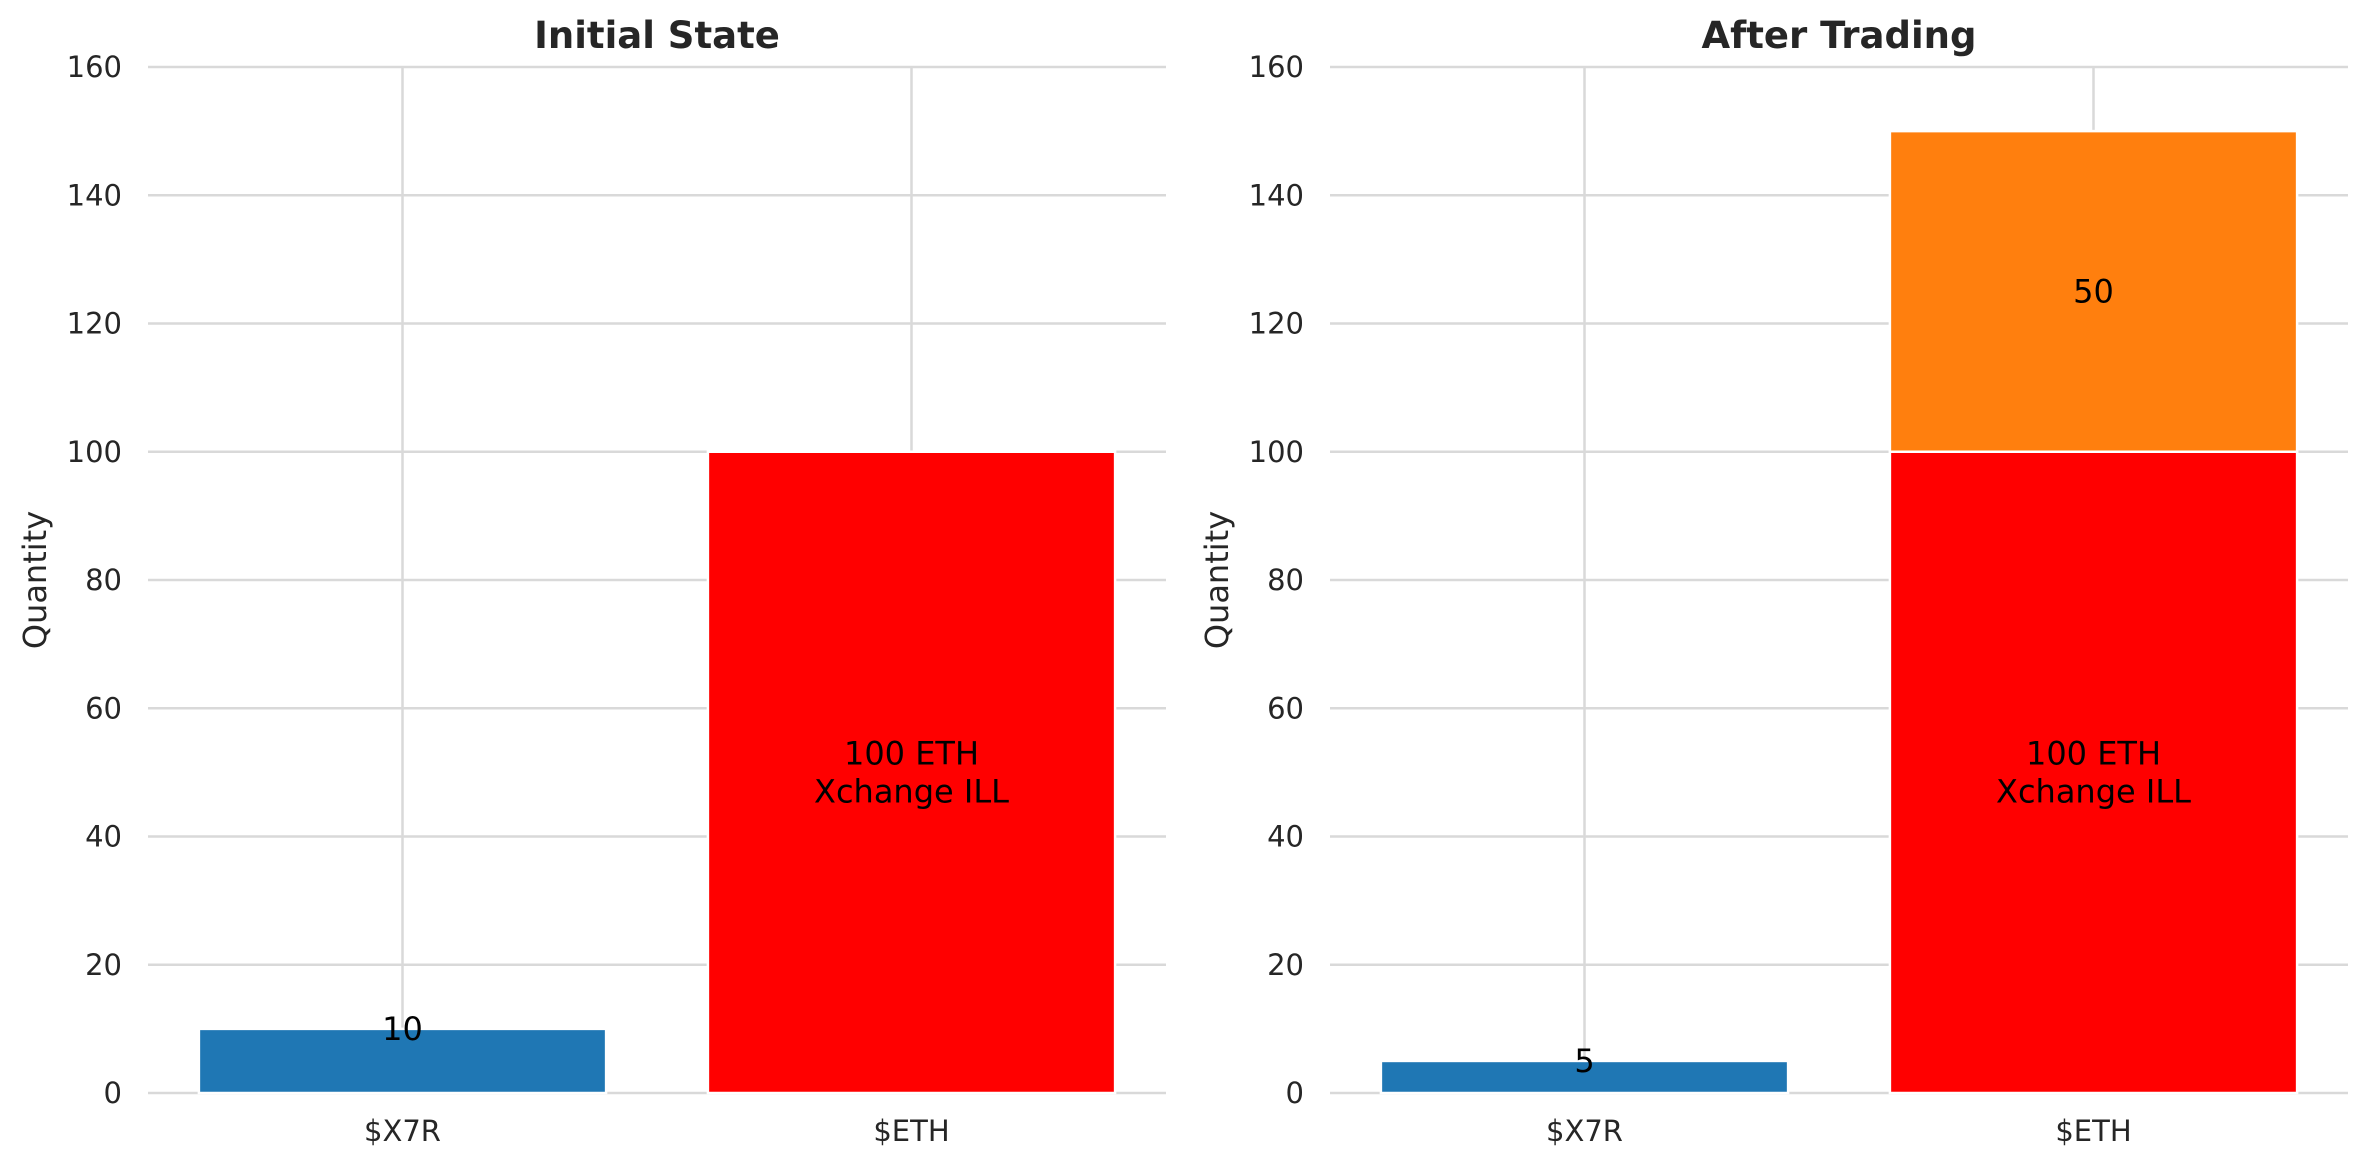 The width and height of the screenshot is (2367, 1172). I want to click on bar-data-label: 50, so click(2093, 291).